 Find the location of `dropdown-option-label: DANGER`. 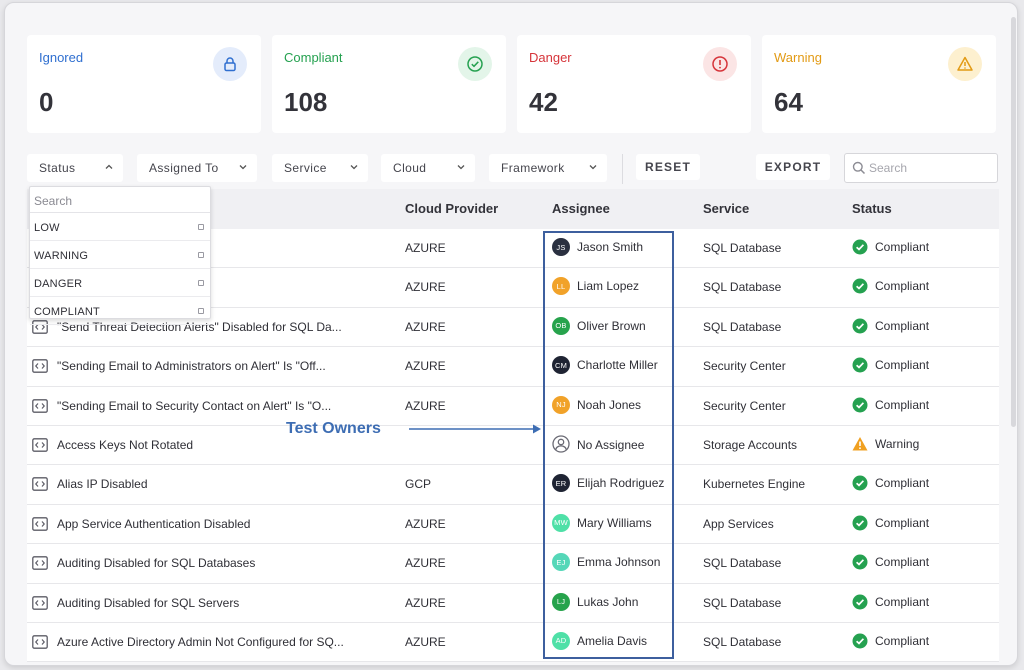

dropdown-option-label: DANGER is located at coordinates (58, 284).